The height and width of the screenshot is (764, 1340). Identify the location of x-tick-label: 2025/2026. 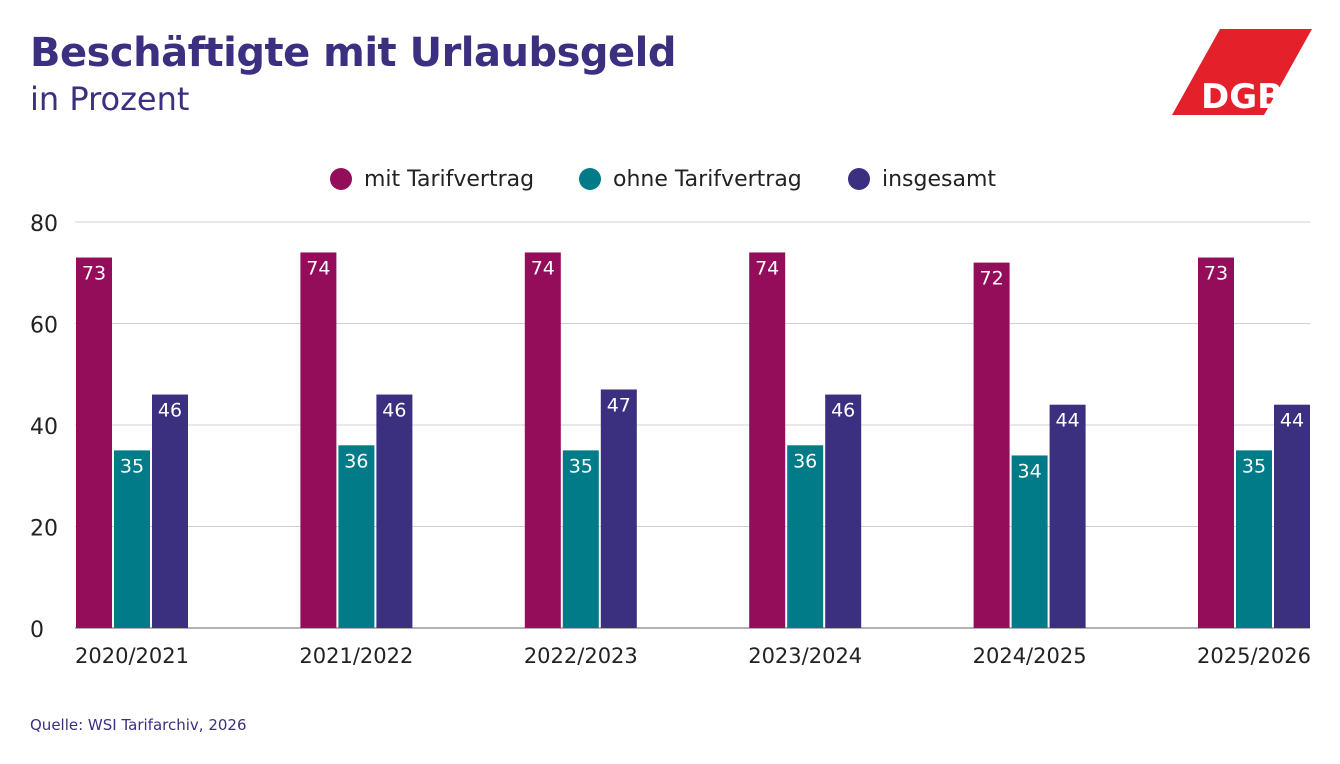
(1254, 656).